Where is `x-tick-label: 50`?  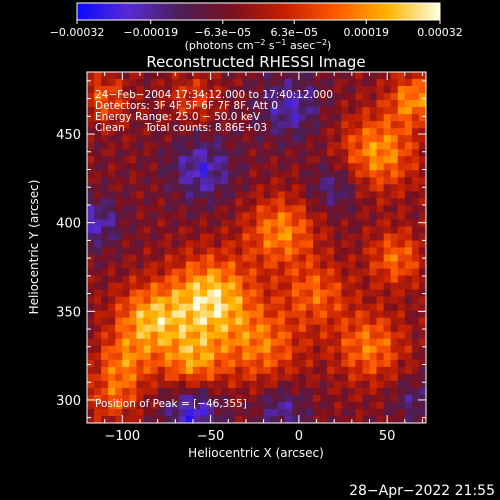 x-tick-label: 50 is located at coordinates (387, 436).